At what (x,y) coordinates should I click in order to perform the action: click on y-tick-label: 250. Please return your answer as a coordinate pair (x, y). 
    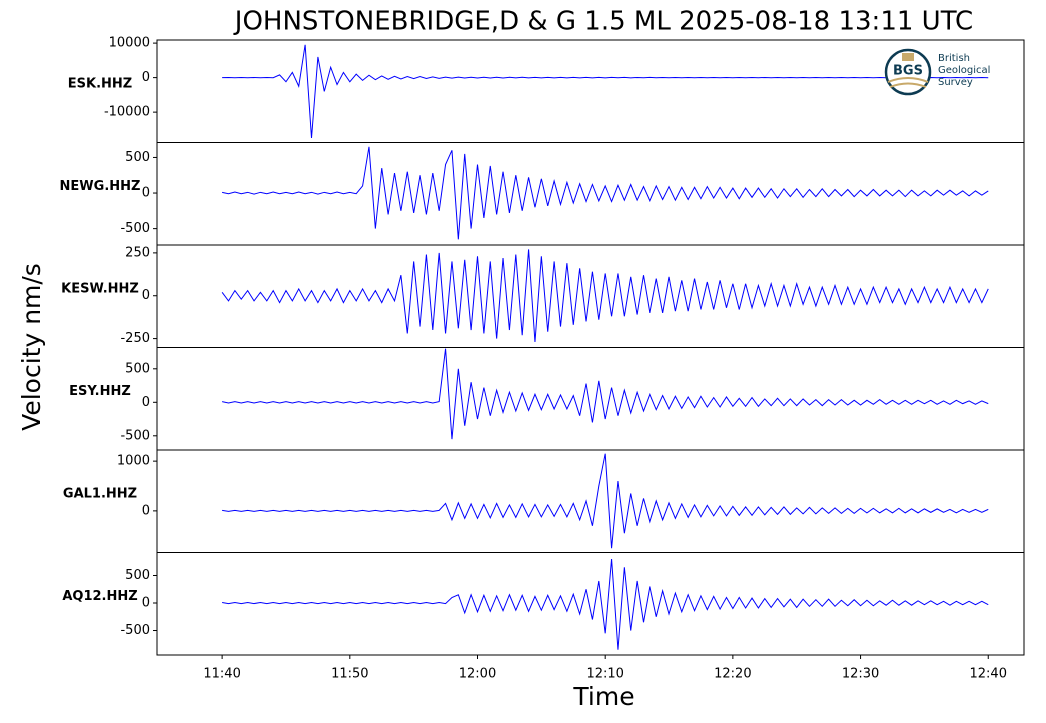
    Looking at the image, I should click on (137, 252).